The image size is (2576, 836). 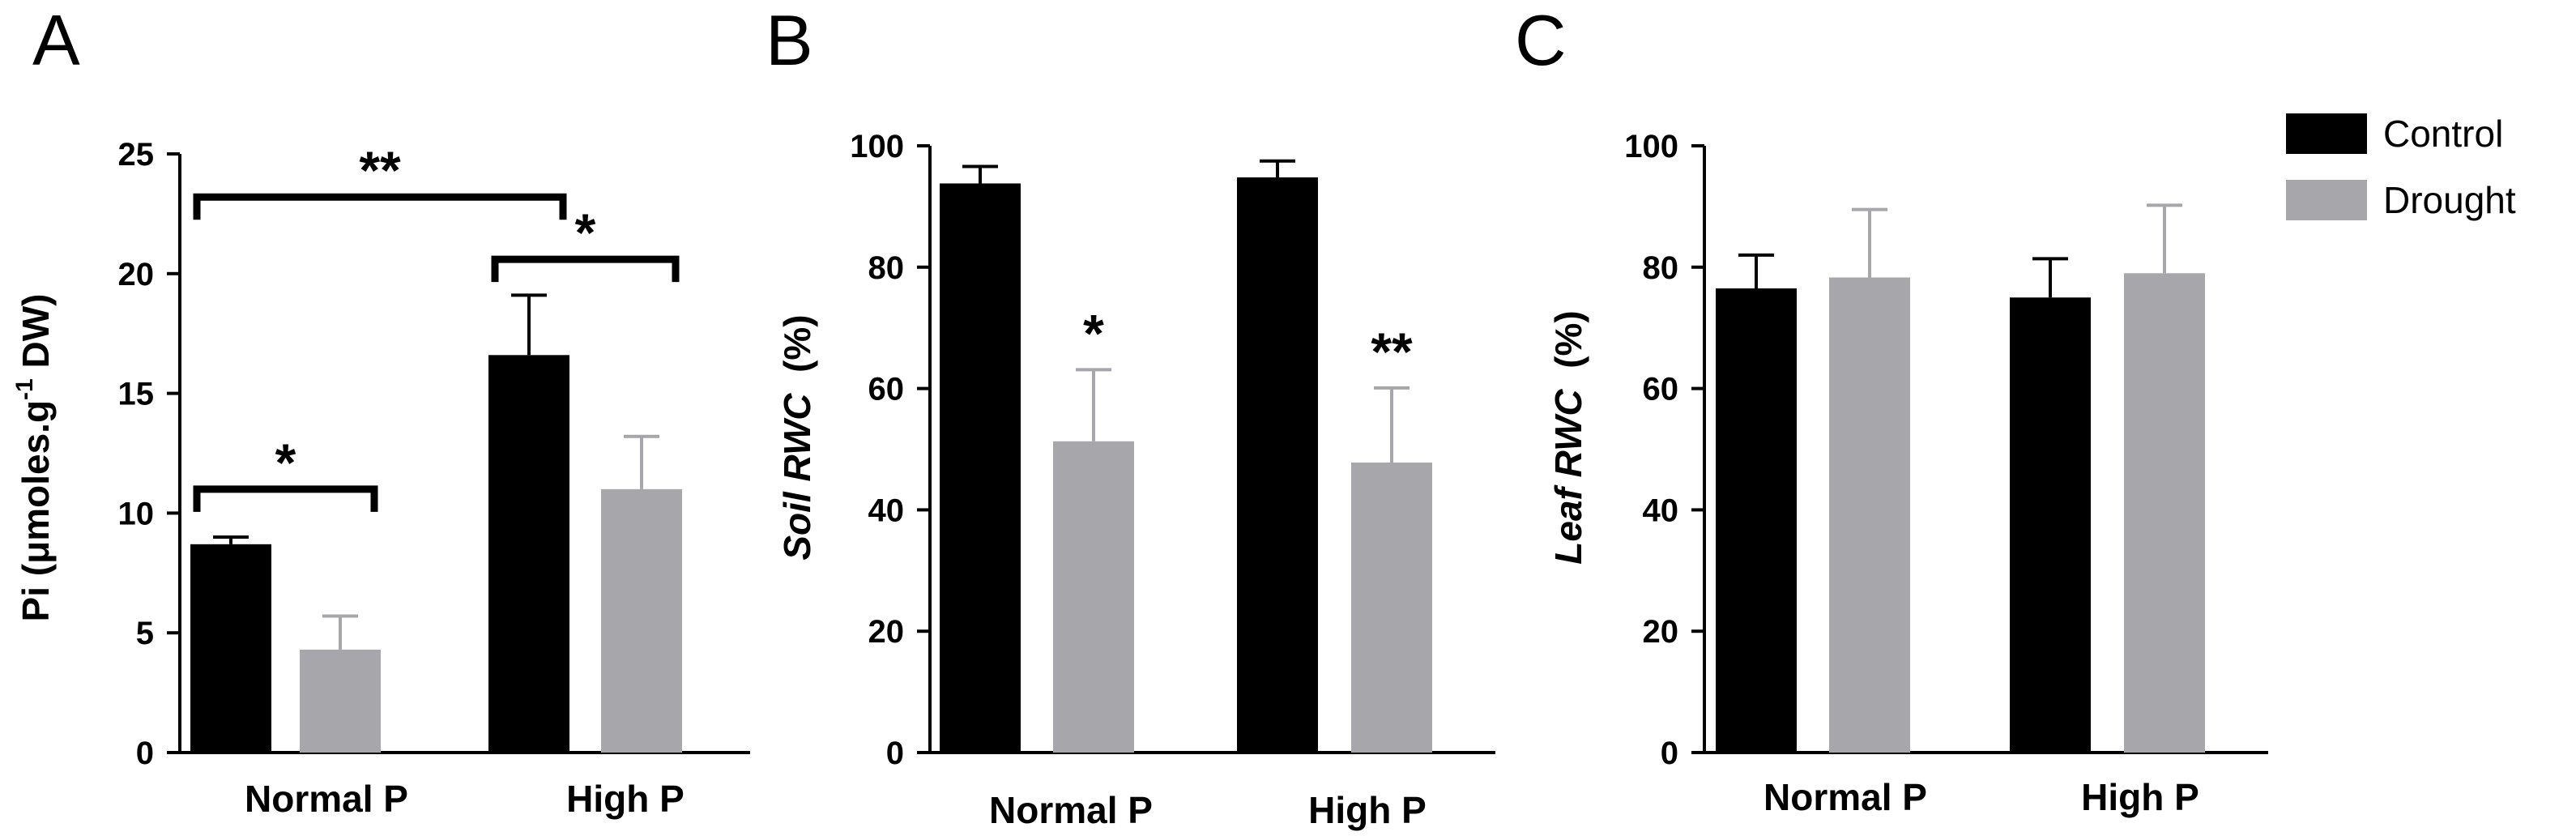 I want to click on panel-b-category-label: Normal P, so click(x=1071, y=810).